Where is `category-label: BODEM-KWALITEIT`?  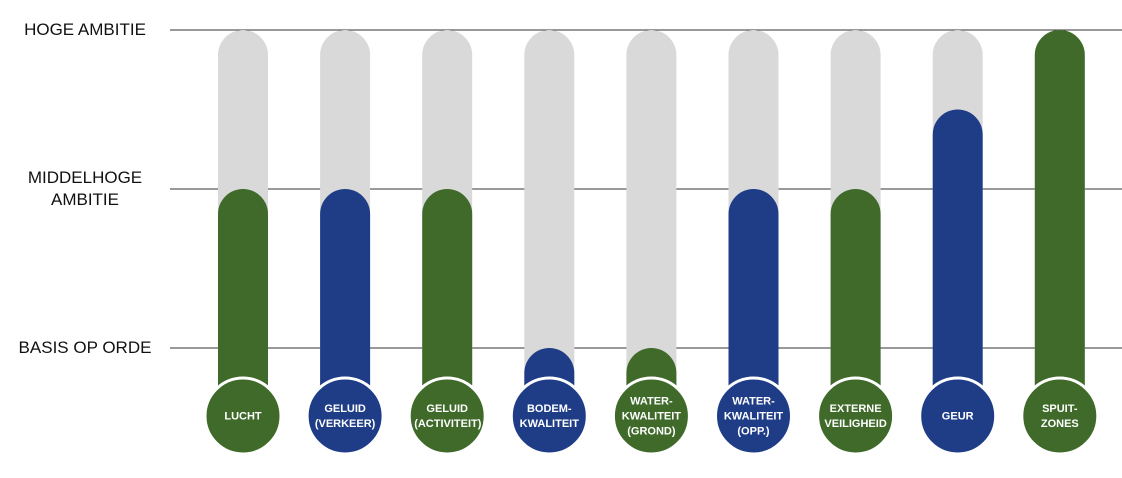
category-label: BODEM-KWALITEIT is located at coordinates (549, 416).